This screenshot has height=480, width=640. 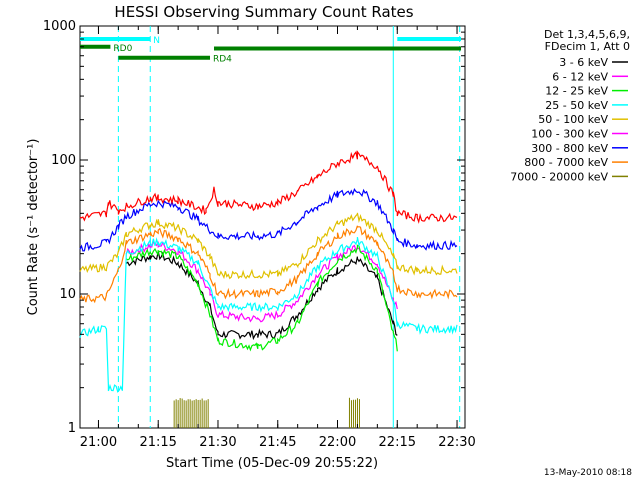 What do you see at coordinates (217, 442) in the screenshot?
I see `x-tick-label-2: 21:30` at bounding box center [217, 442].